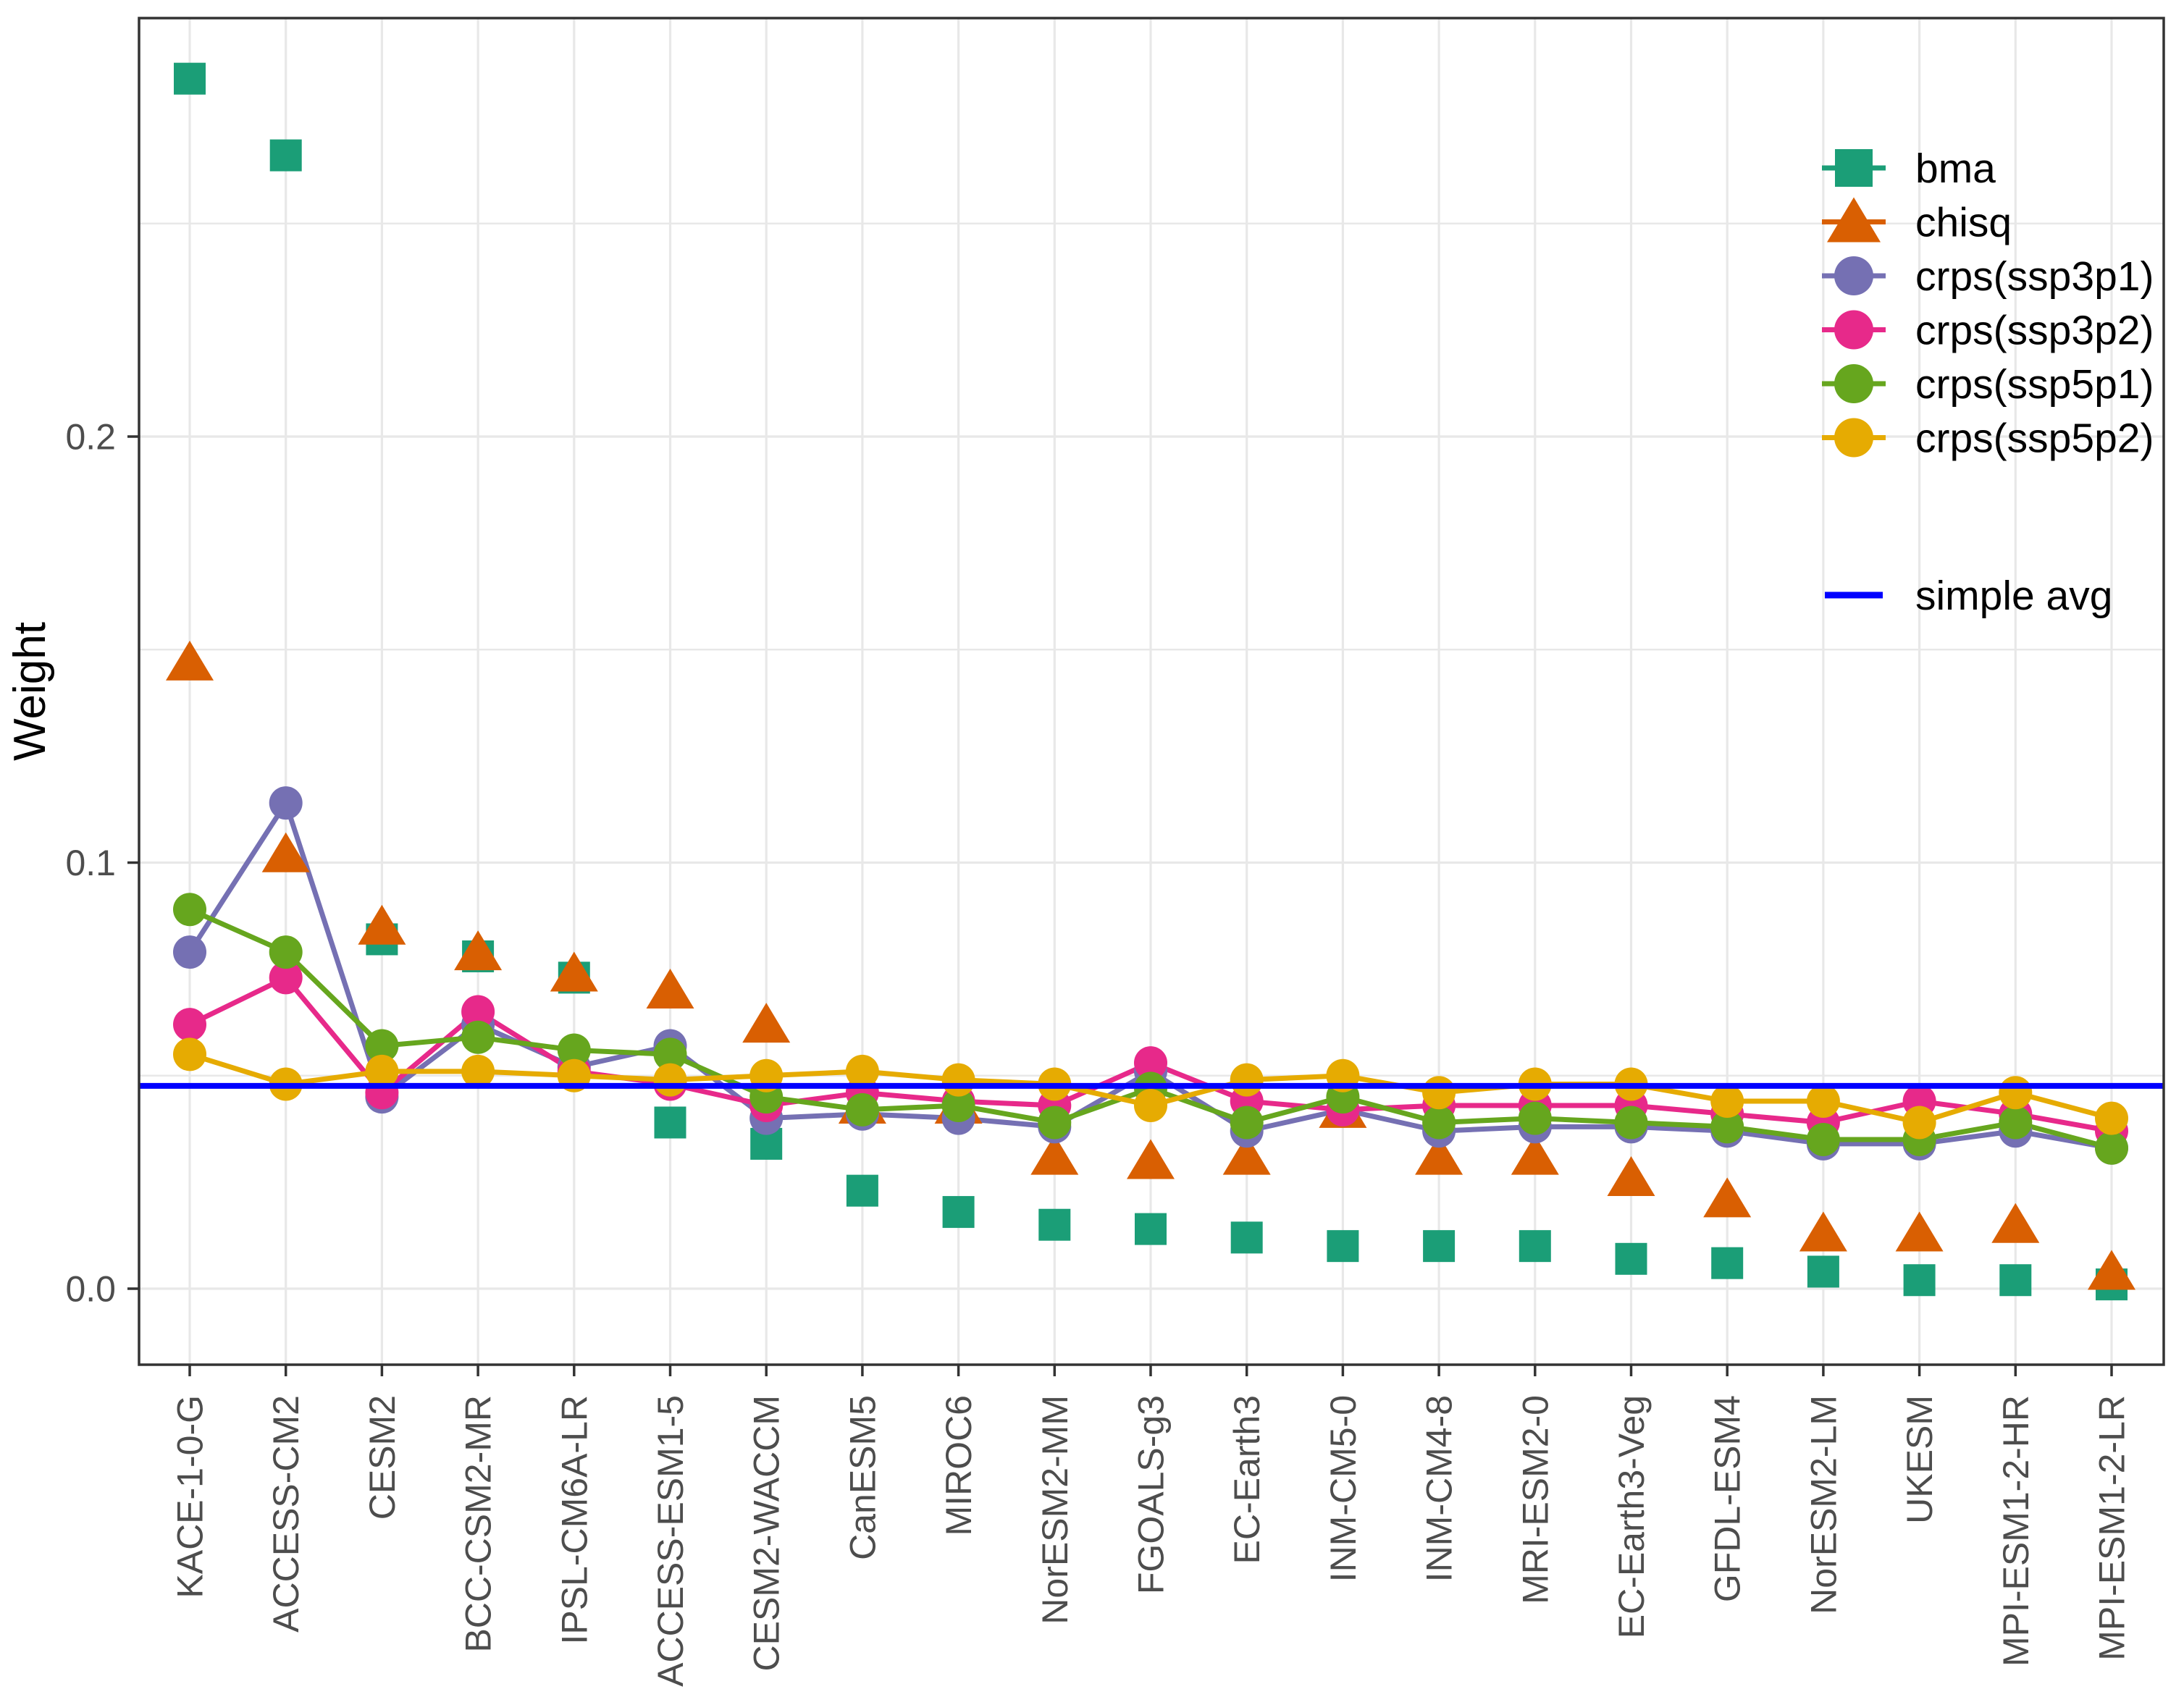  What do you see at coordinates (1854, 220) in the screenshot?
I see `legend-triangle-icon` at bounding box center [1854, 220].